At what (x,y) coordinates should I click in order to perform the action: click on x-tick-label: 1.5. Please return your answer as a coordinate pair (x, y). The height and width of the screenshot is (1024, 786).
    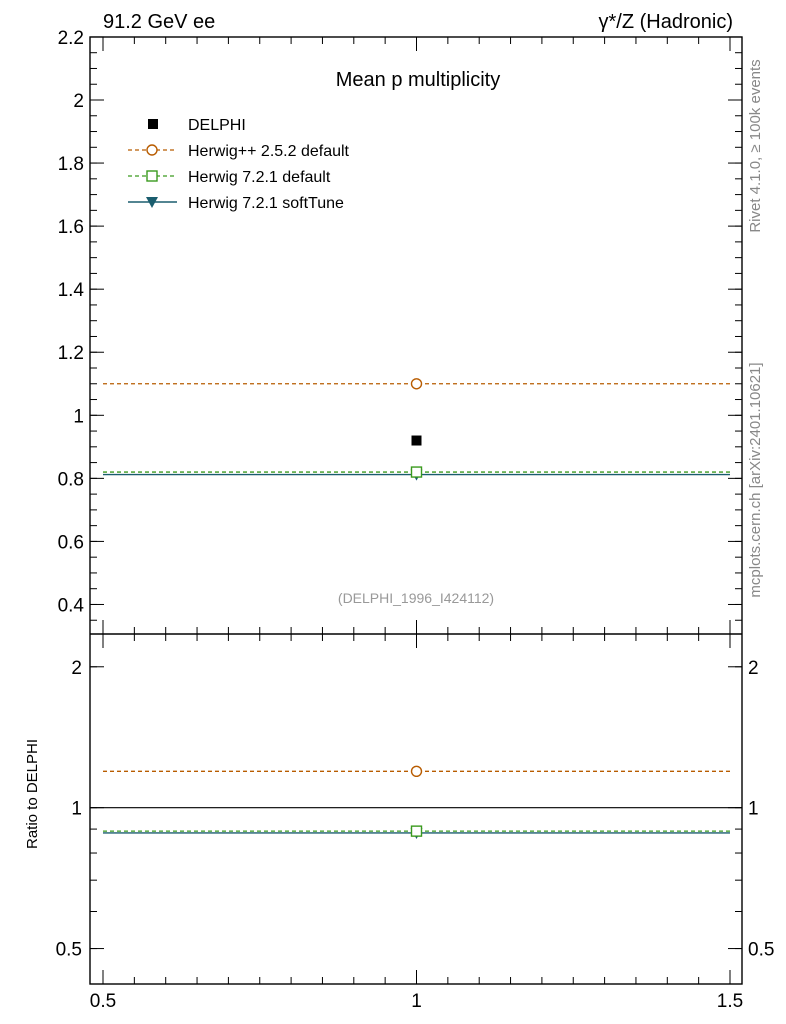
    Looking at the image, I should click on (730, 1001).